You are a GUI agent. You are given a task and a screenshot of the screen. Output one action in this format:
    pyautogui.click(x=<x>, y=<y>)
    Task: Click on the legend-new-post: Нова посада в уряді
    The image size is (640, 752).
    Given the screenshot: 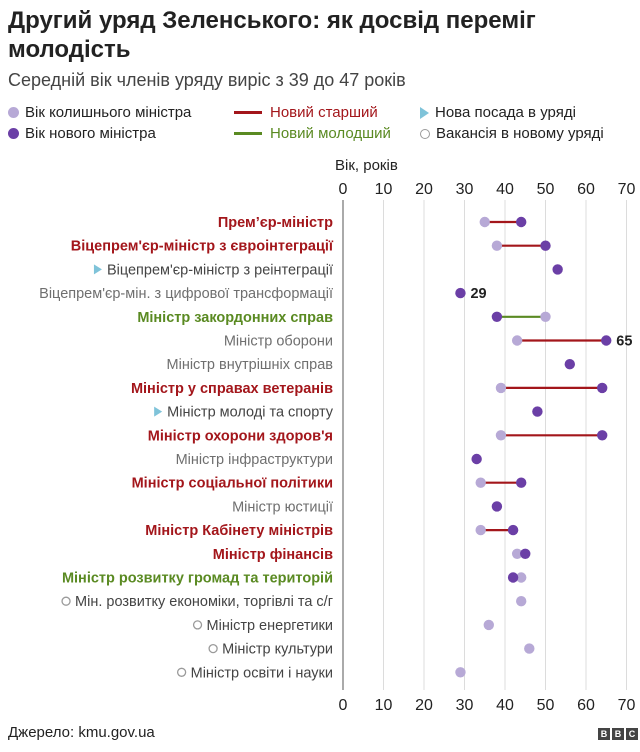 What is the action you would take?
    pyautogui.click(x=498, y=112)
    